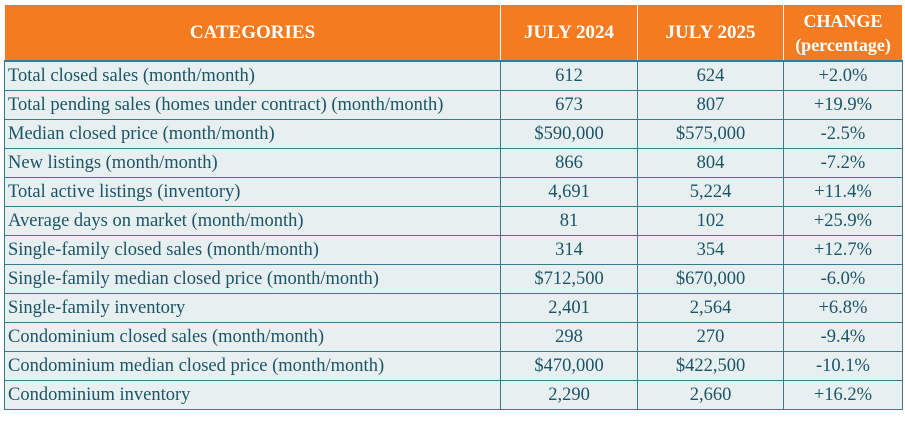 The height and width of the screenshot is (422, 905). I want to click on change-cell: +16.2%, so click(843, 395).